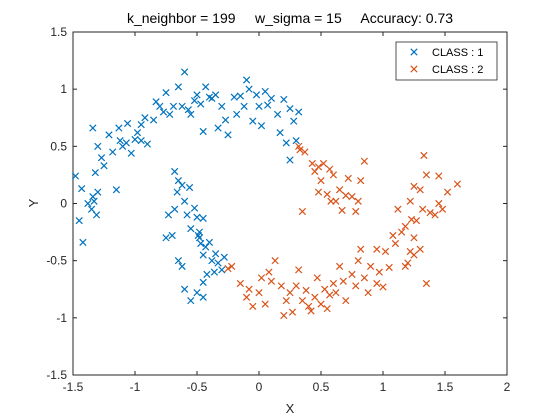 The width and height of the screenshot is (560, 420). Describe the element at coordinates (507, 387) in the screenshot. I see `x-tick-label: 2` at that location.